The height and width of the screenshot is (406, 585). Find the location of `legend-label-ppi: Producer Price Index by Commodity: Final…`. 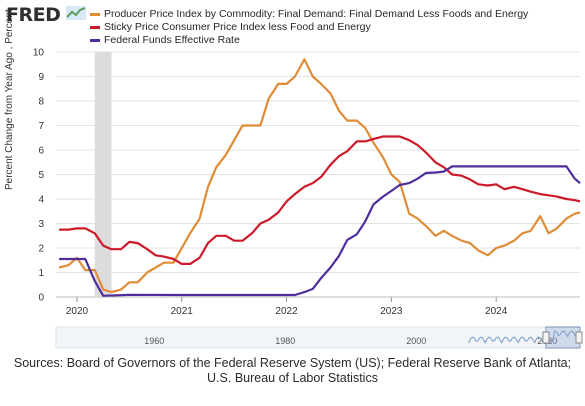

legend-label-ppi: Producer Price Index by Commodity: Final… is located at coordinates (316, 14).